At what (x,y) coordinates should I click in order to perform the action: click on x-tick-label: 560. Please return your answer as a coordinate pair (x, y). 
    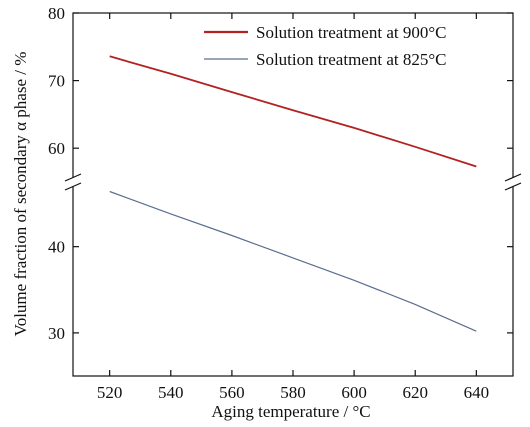
    Looking at the image, I should click on (232, 392).